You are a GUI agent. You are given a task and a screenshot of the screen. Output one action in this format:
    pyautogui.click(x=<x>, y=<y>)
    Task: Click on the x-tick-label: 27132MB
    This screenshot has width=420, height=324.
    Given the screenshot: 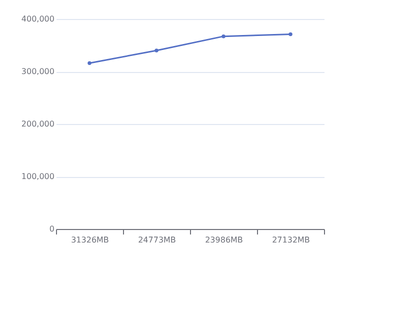 What is the action you would take?
    pyautogui.click(x=291, y=240)
    